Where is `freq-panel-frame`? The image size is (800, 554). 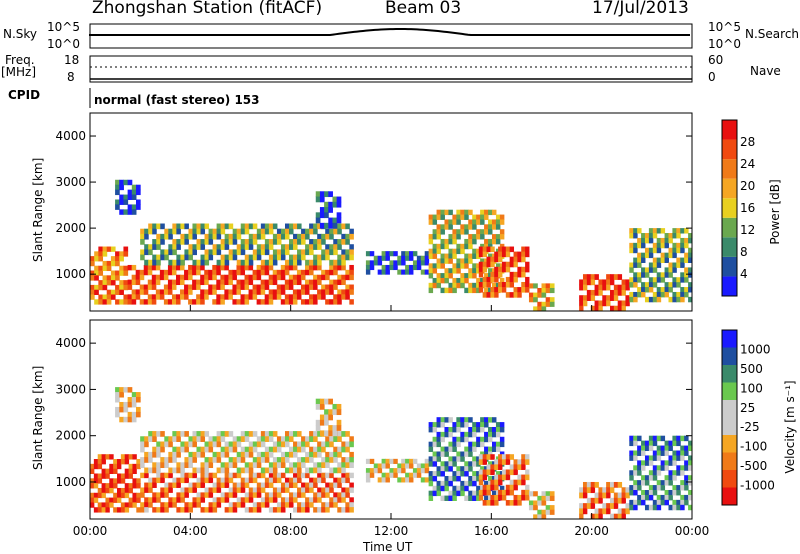
freq-panel-frame is located at coordinates (391, 69).